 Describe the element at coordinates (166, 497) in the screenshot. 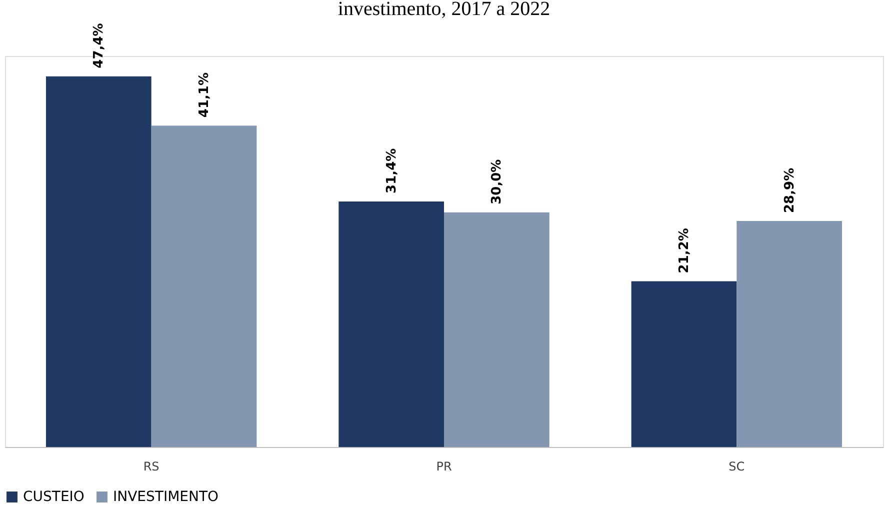

I see `legend-label: INVESTIMENTO` at that location.